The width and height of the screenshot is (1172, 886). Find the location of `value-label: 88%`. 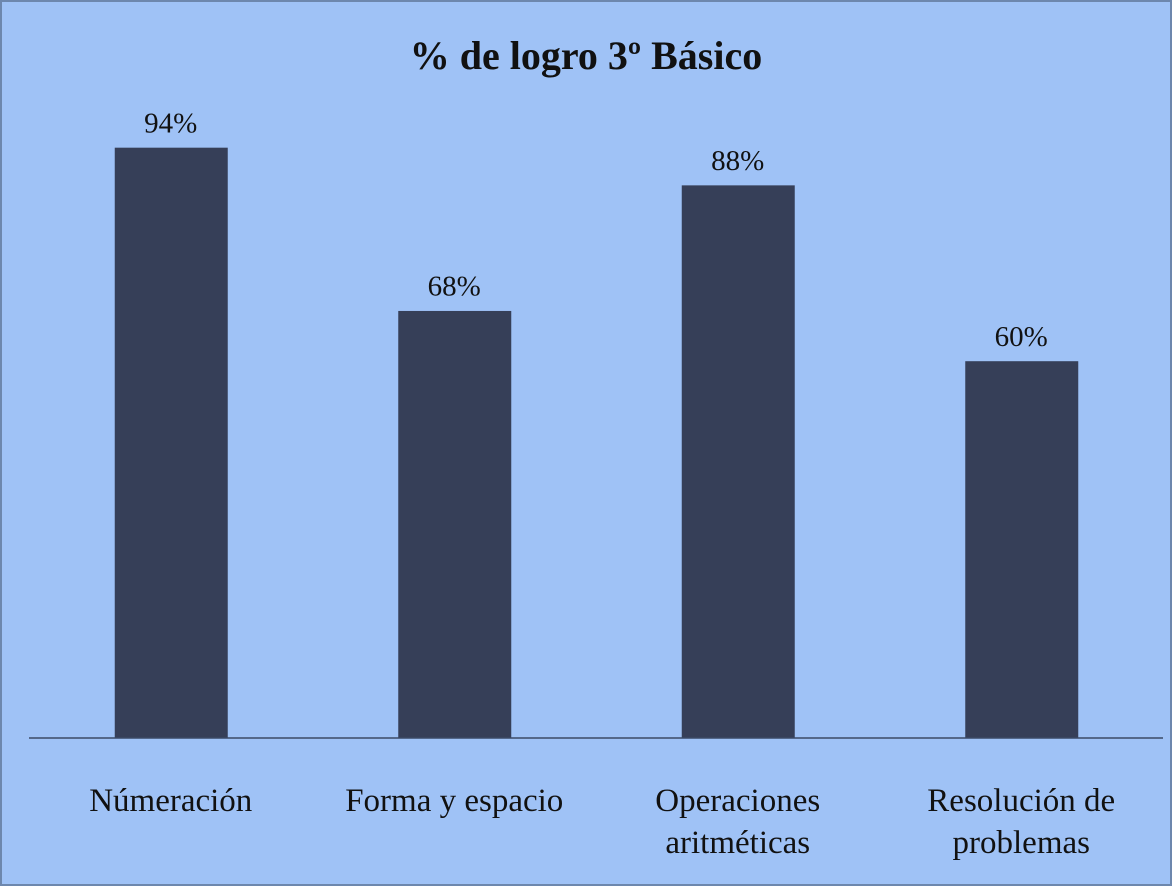

value-label: 88% is located at coordinates (737, 161).